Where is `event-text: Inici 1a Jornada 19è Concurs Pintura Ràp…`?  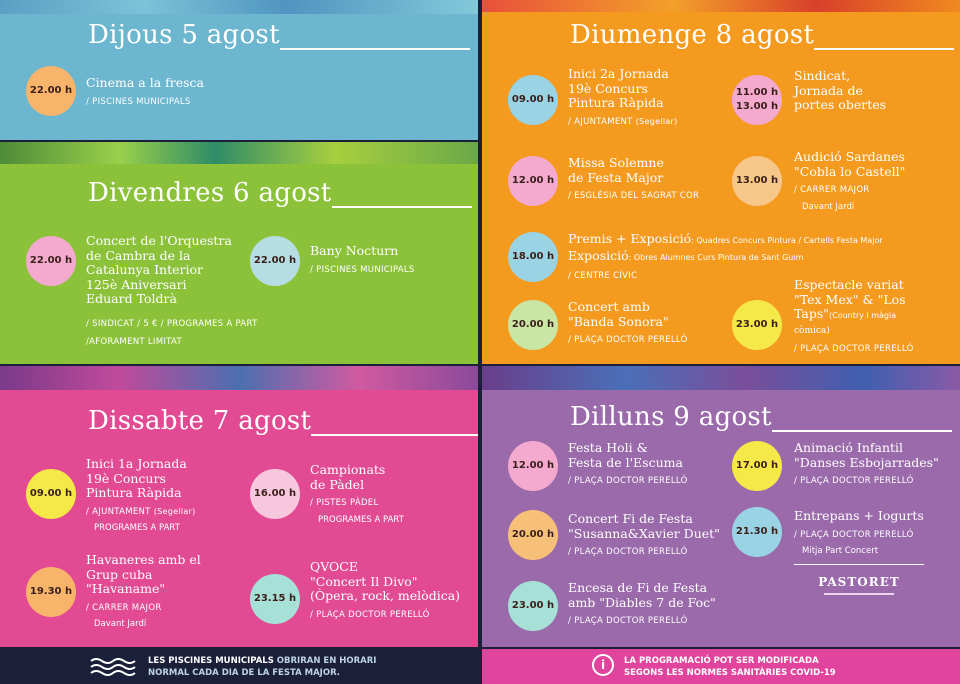 event-text: Inici 1a Jornada 19è Concurs Pintura Ràp… is located at coordinates (141, 496).